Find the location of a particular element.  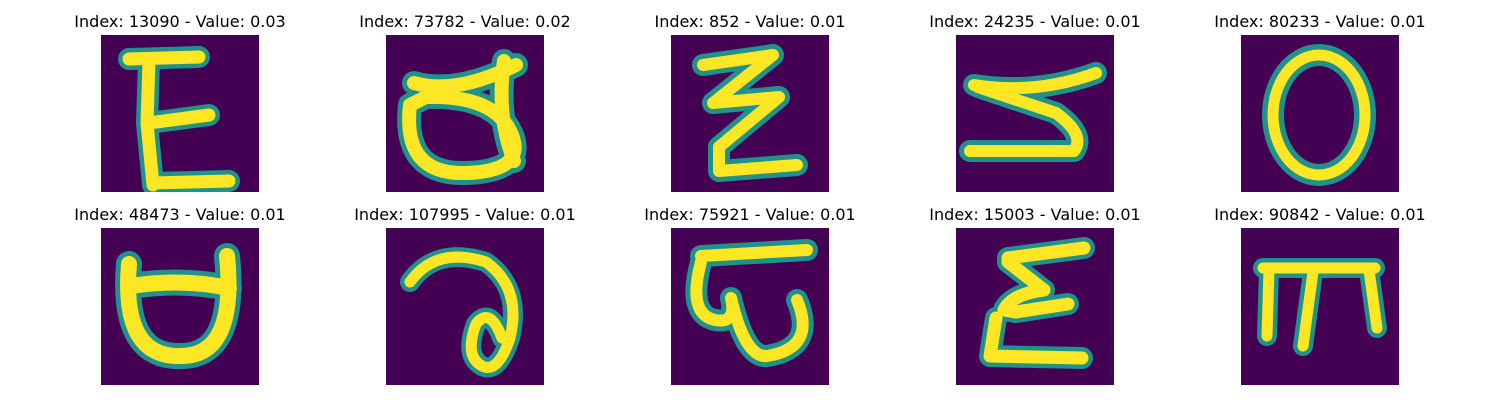

glyph-image-d is located at coordinates (465, 113).